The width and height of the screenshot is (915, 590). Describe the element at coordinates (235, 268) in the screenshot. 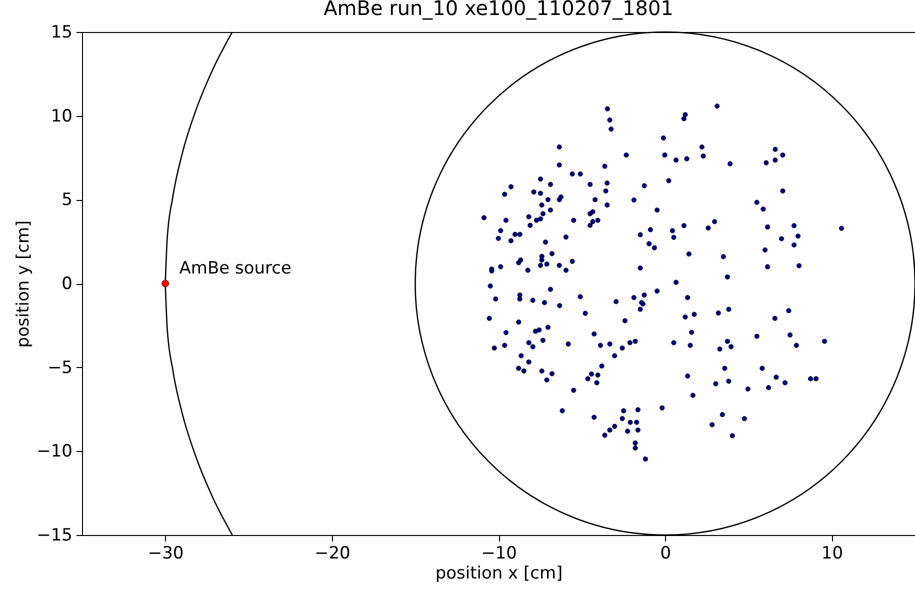

I see `annotation: AmBe source` at that location.